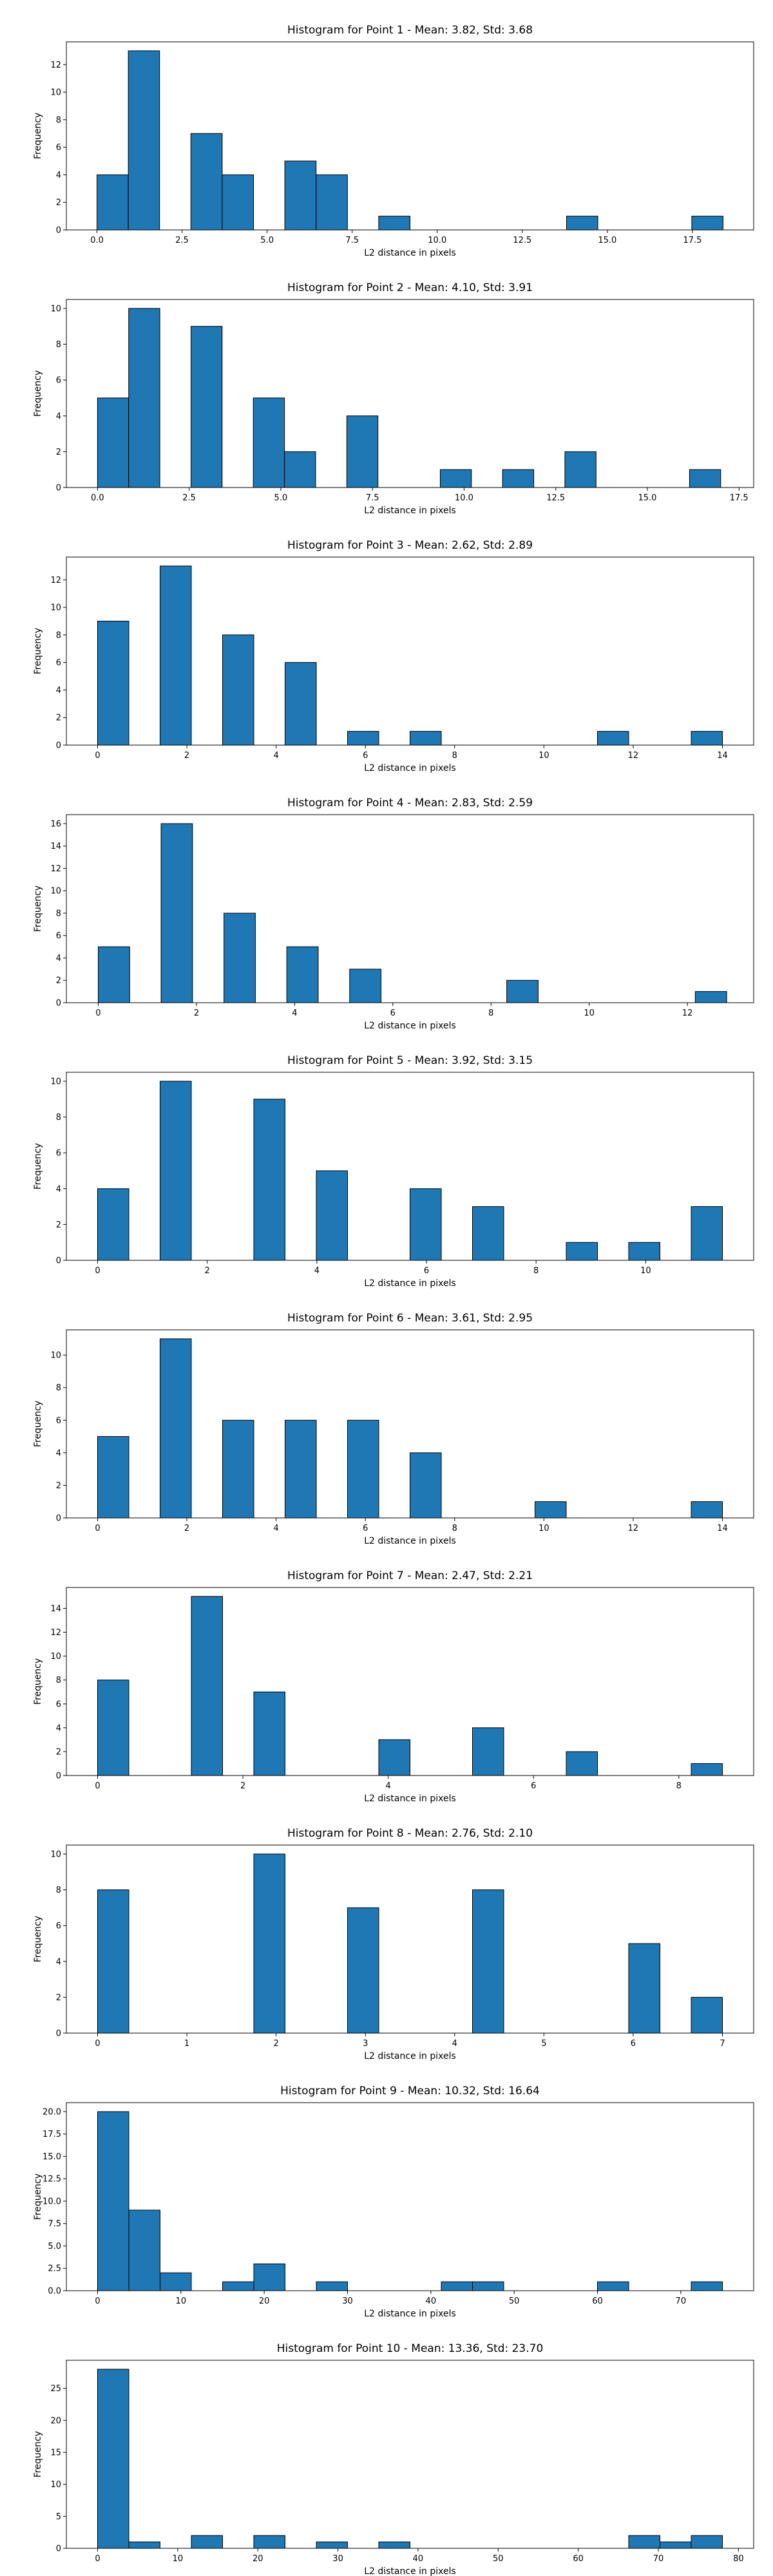 This screenshot has width=773, height=2576. Describe the element at coordinates (97, 498) in the screenshot. I see `x-tick-label: 0.0` at that location.